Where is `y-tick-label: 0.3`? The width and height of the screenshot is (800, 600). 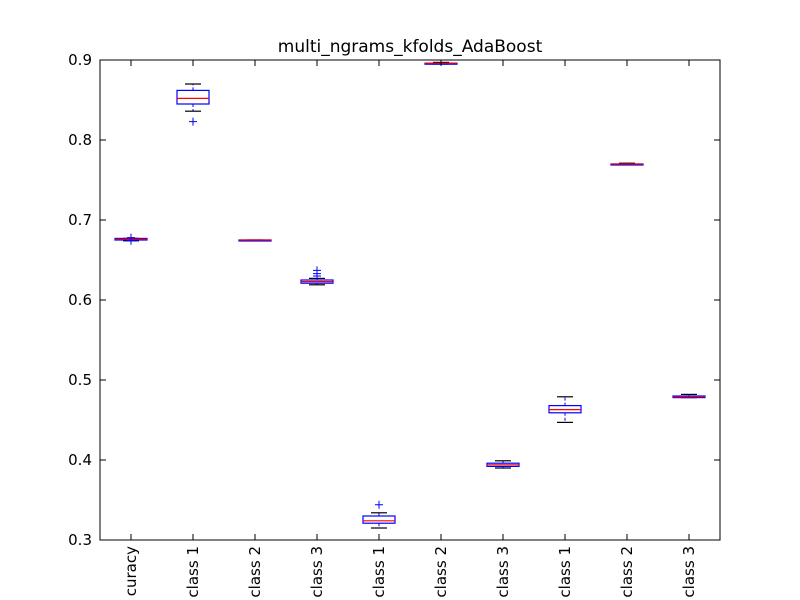 y-tick-label: 0.3 is located at coordinates (80, 540).